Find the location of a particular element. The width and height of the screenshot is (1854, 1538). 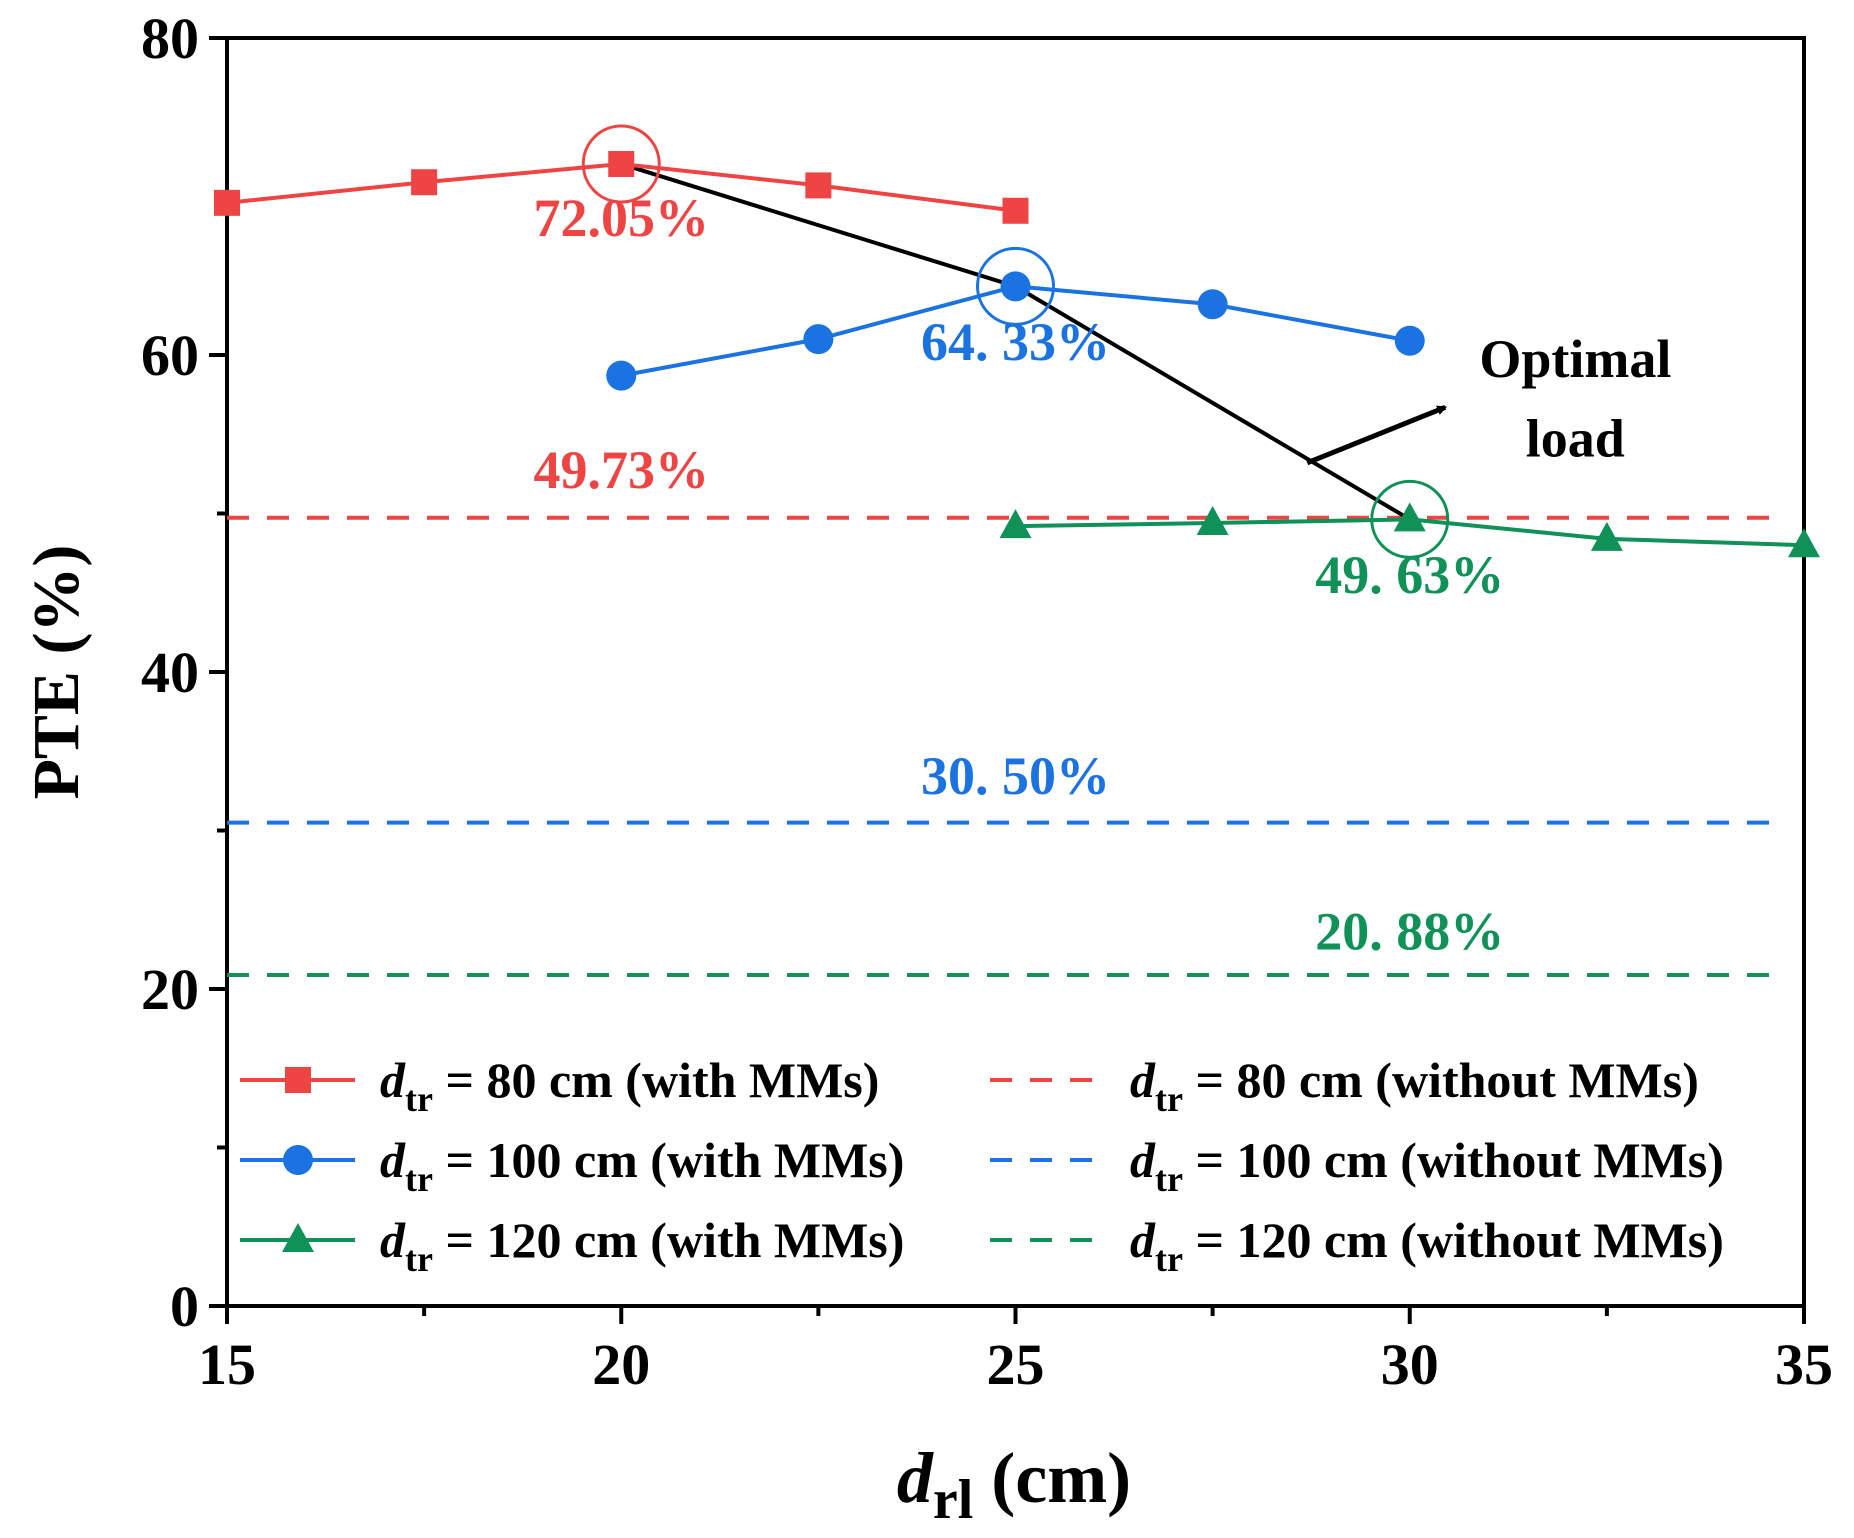

legend-entry: dtr = 120 cm (without MMs) is located at coordinates (1357, 1245).